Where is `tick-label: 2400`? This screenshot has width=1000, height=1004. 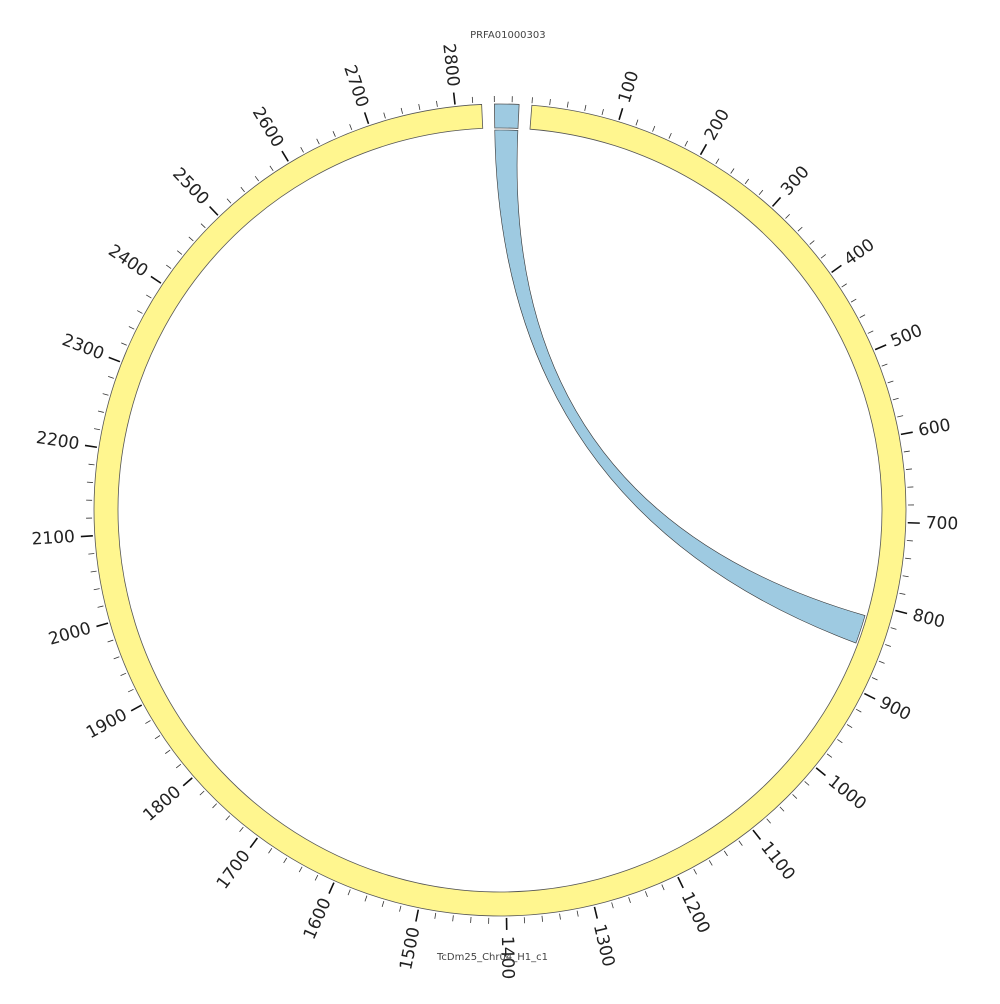
tick-label: 2400 is located at coordinates (127, 261).